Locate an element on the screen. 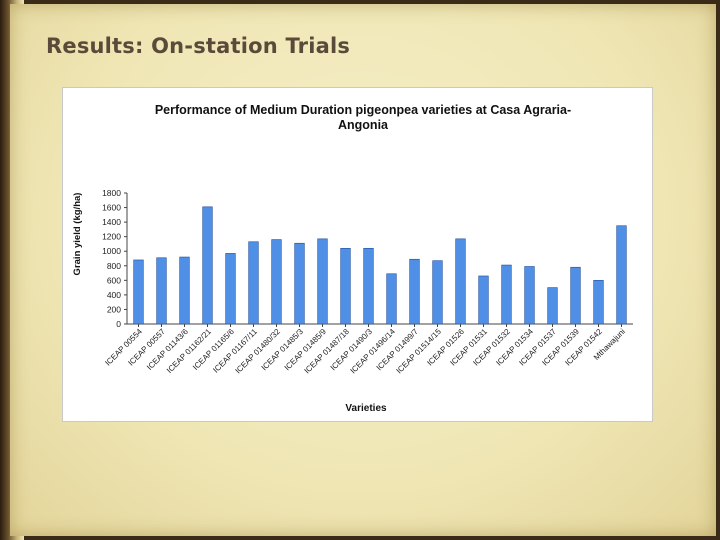 This screenshot has height=540, width=720. y-tick-label: 0 is located at coordinates (118, 324).